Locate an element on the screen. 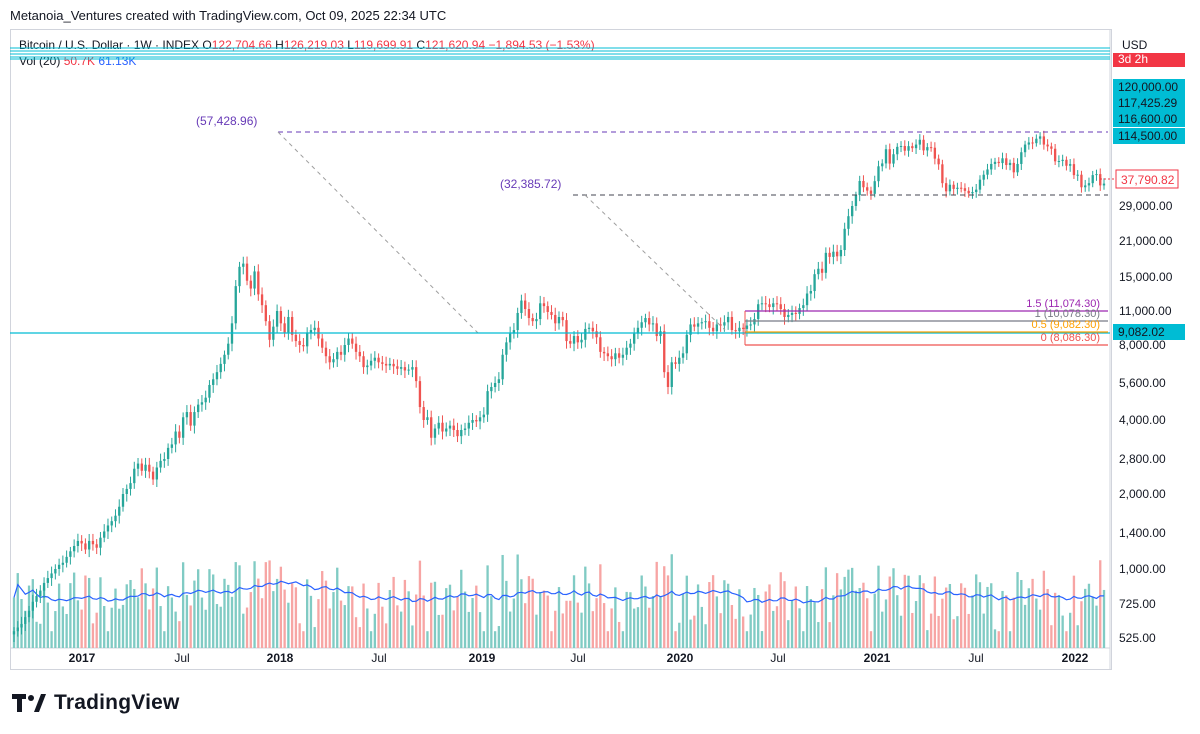 Image resolution: width=1200 pixels, height=734 pixels. x-tick-label: 2019 is located at coordinates (482, 658).